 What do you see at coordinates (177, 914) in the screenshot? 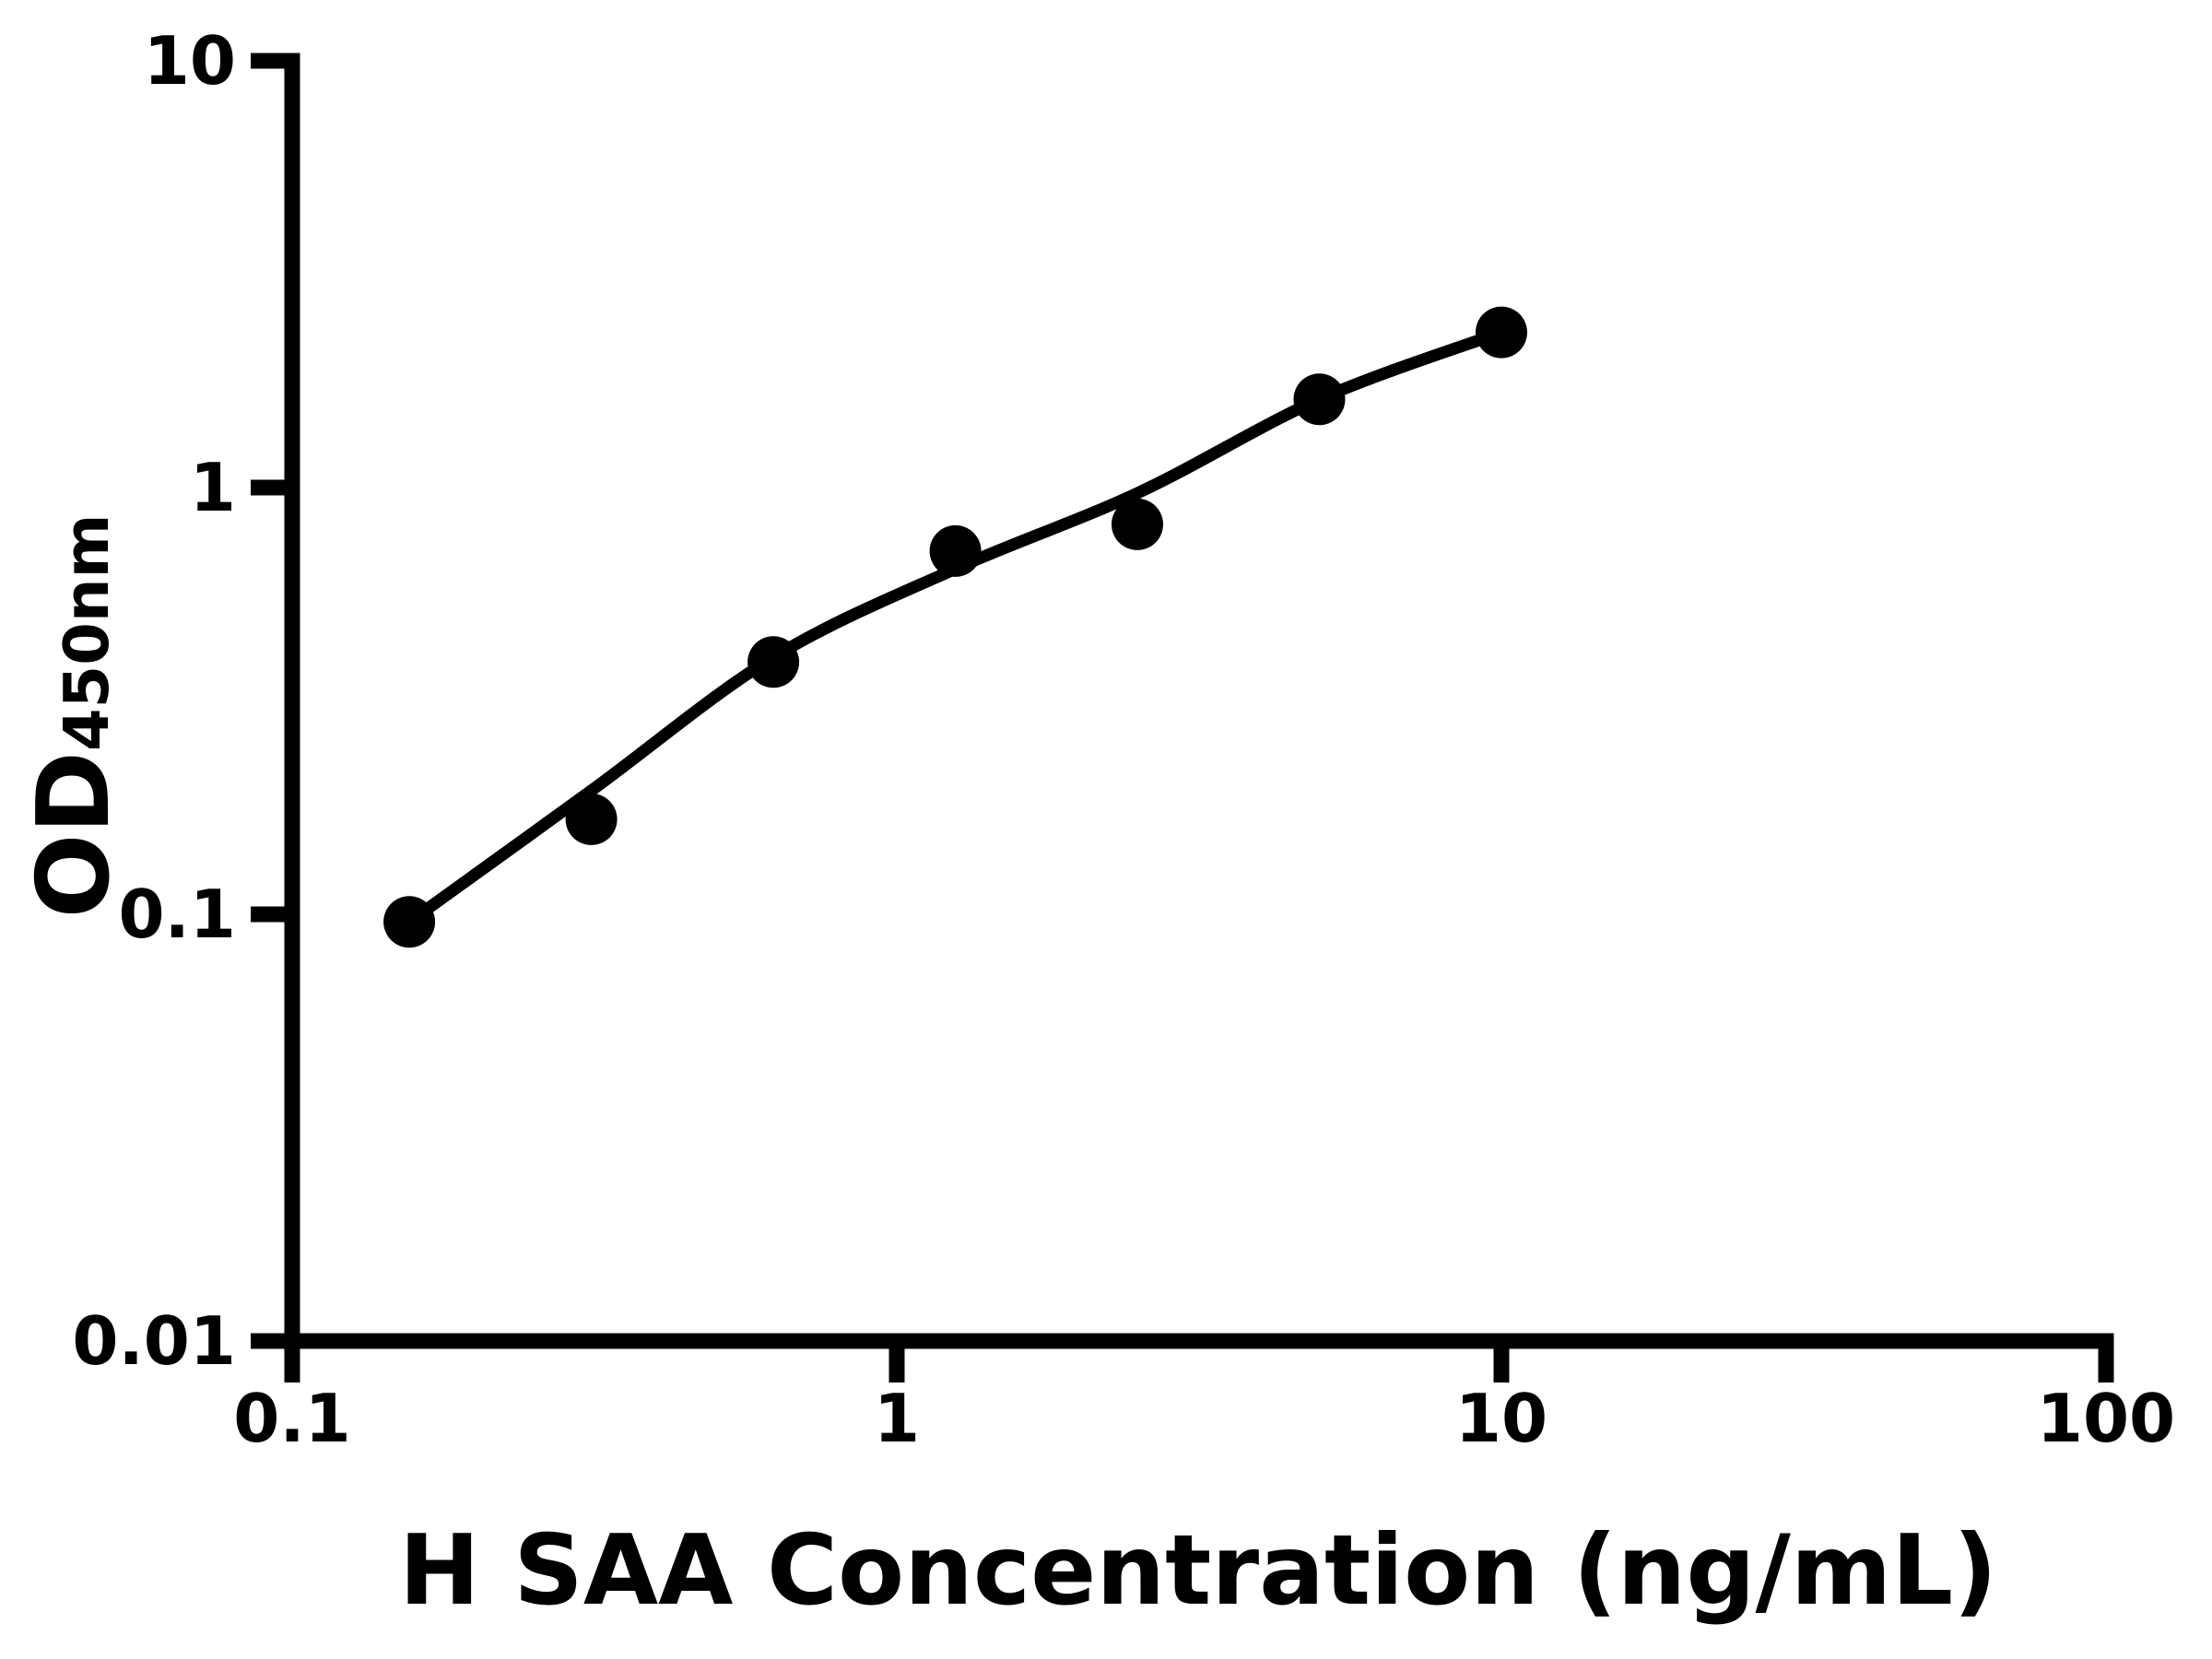
I see `y-tick-label: 0.1` at bounding box center [177, 914].